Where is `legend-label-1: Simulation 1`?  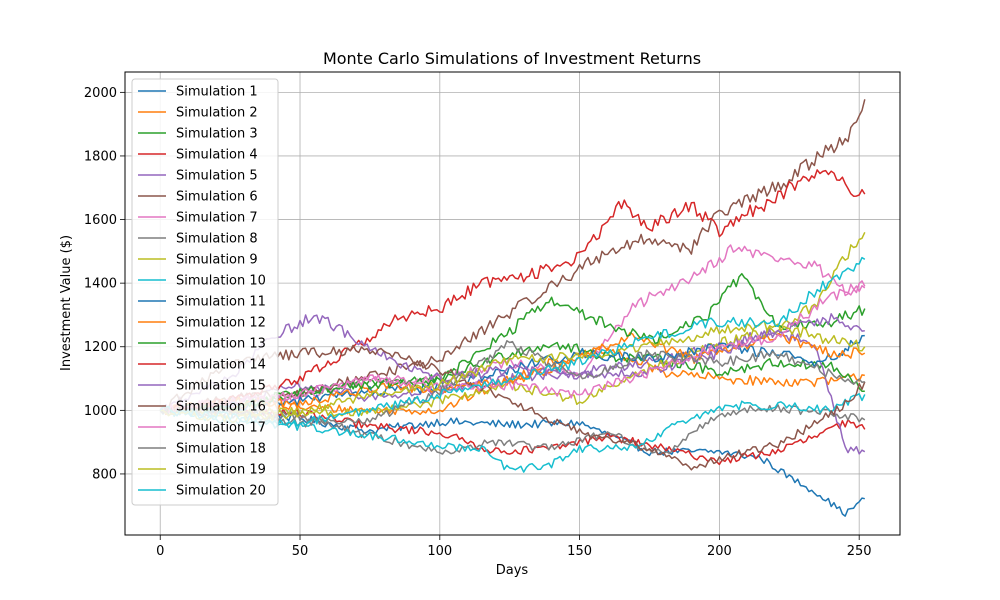
legend-label-1: Simulation 1 is located at coordinates (217, 92).